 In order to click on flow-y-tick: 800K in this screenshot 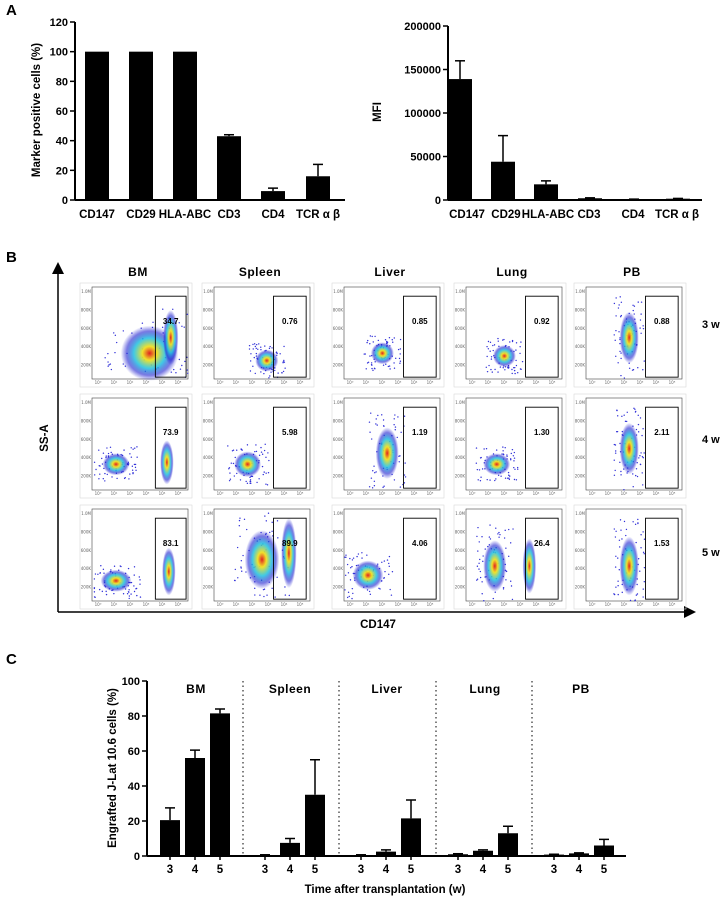, I will do `click(580, 309)`.